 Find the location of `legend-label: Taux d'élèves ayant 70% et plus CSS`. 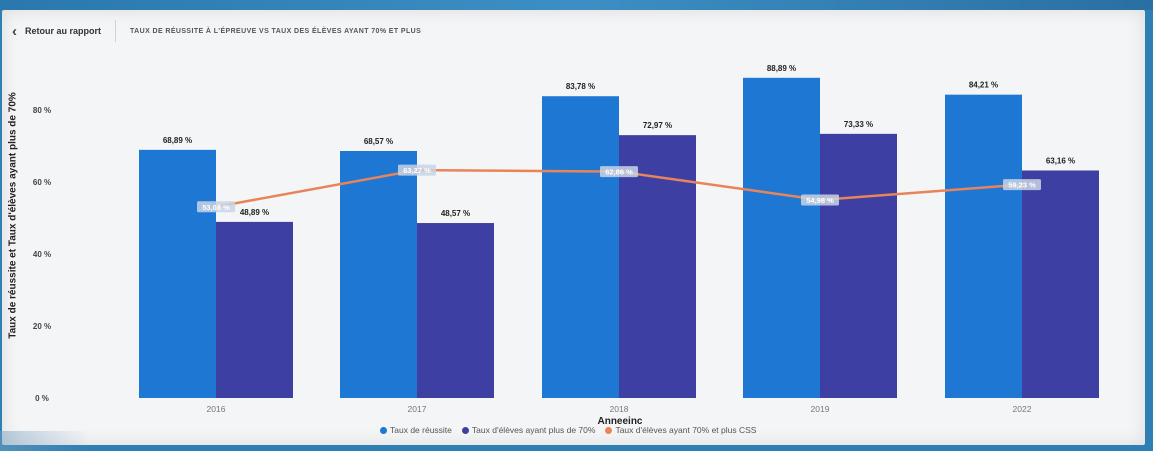

legend-label: Taux d'élèves ayant 70% et plus CSS is located at coordinates (685, 430).